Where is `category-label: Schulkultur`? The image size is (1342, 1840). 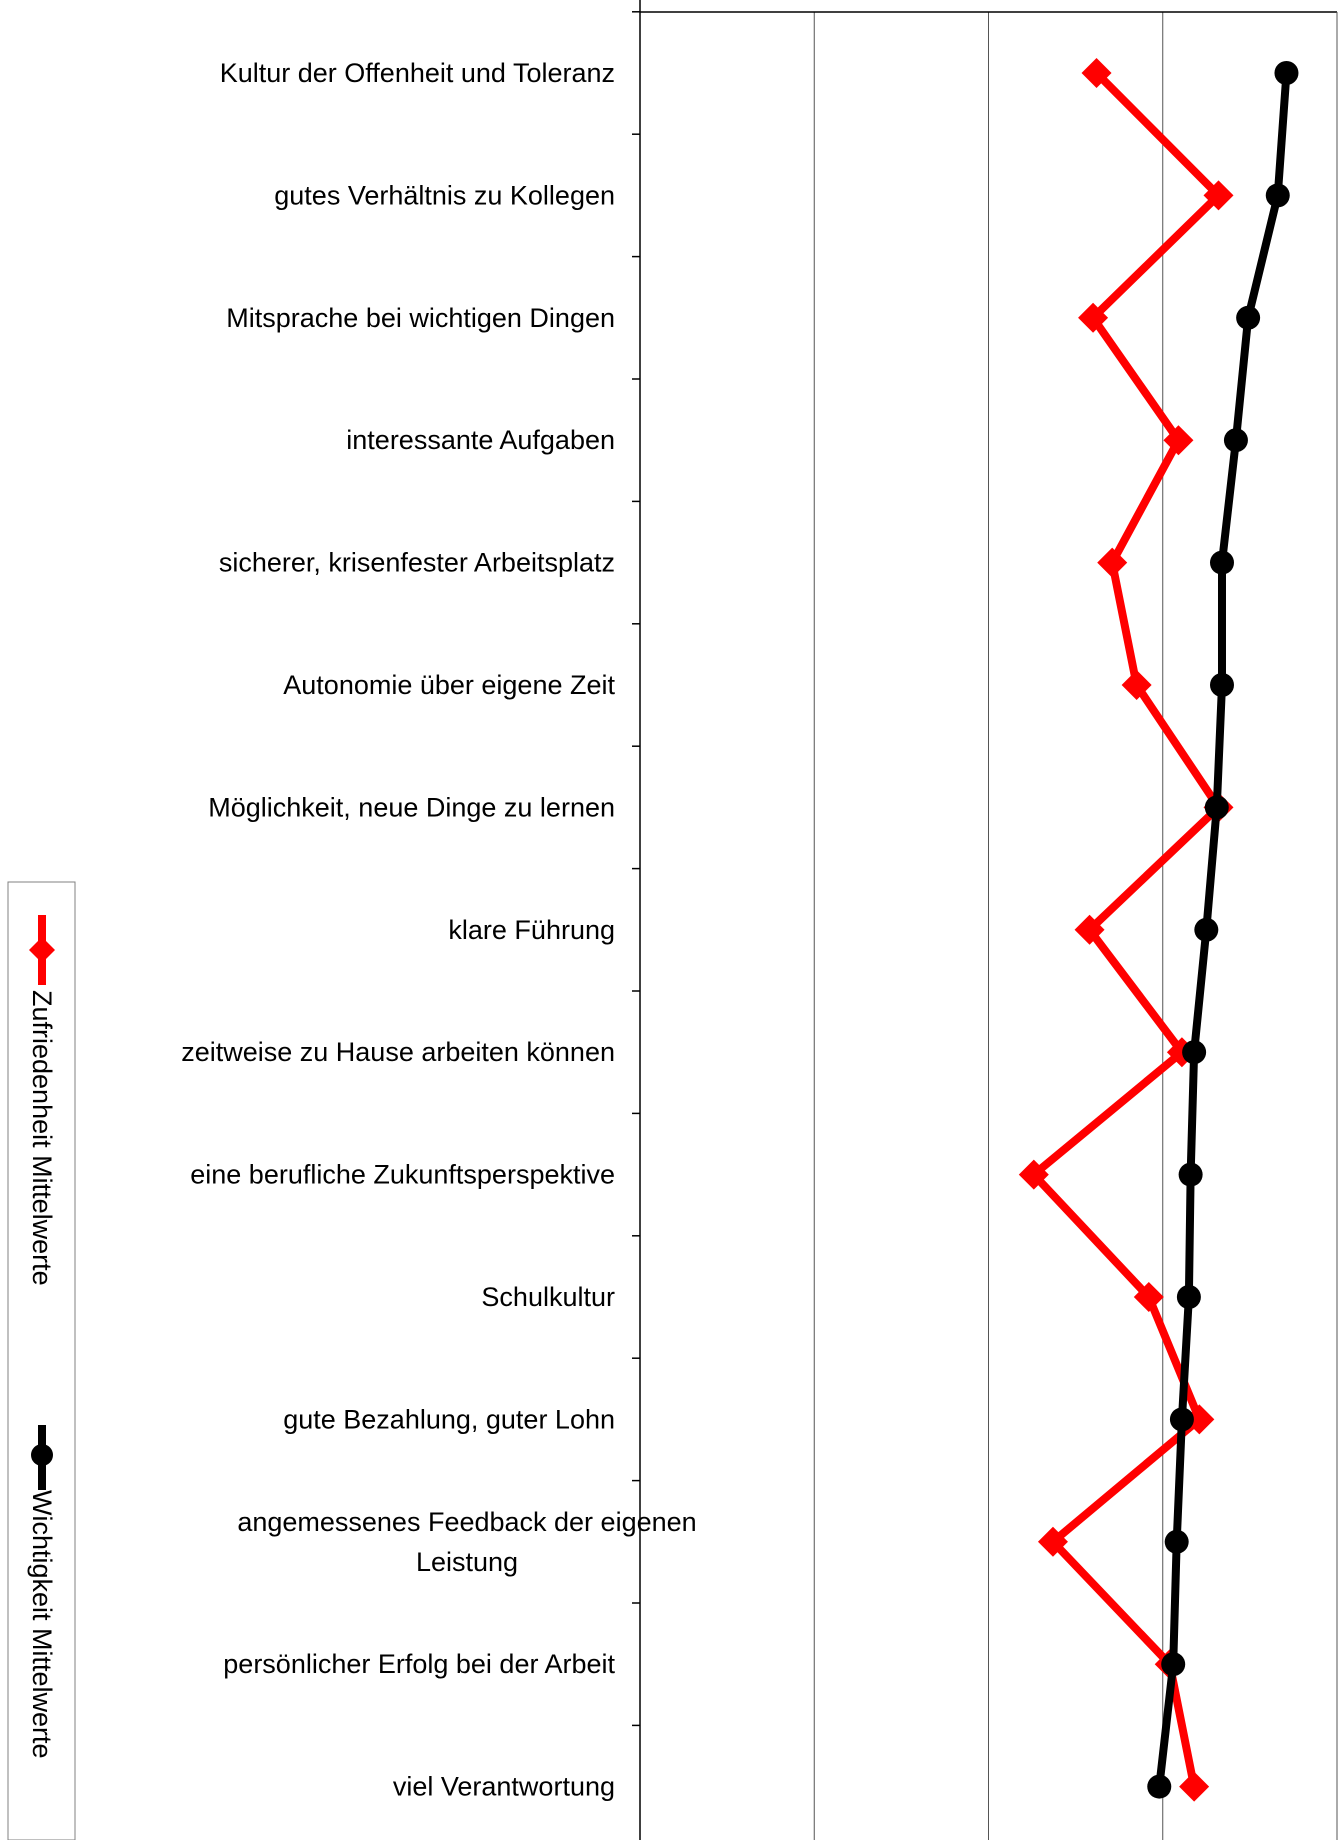 category-label: Schulkultur is located at coordinates (548, 1297).